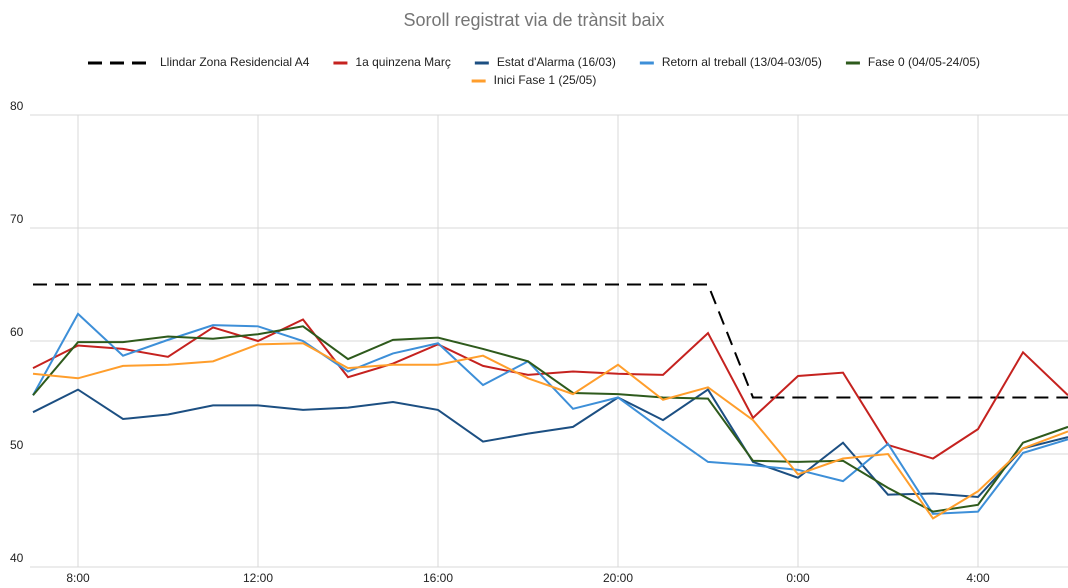 This screenshot has width=1068, height=588. I want to click on legend-label: Retorn al treball (13/04-03/05), so click(742, 62).